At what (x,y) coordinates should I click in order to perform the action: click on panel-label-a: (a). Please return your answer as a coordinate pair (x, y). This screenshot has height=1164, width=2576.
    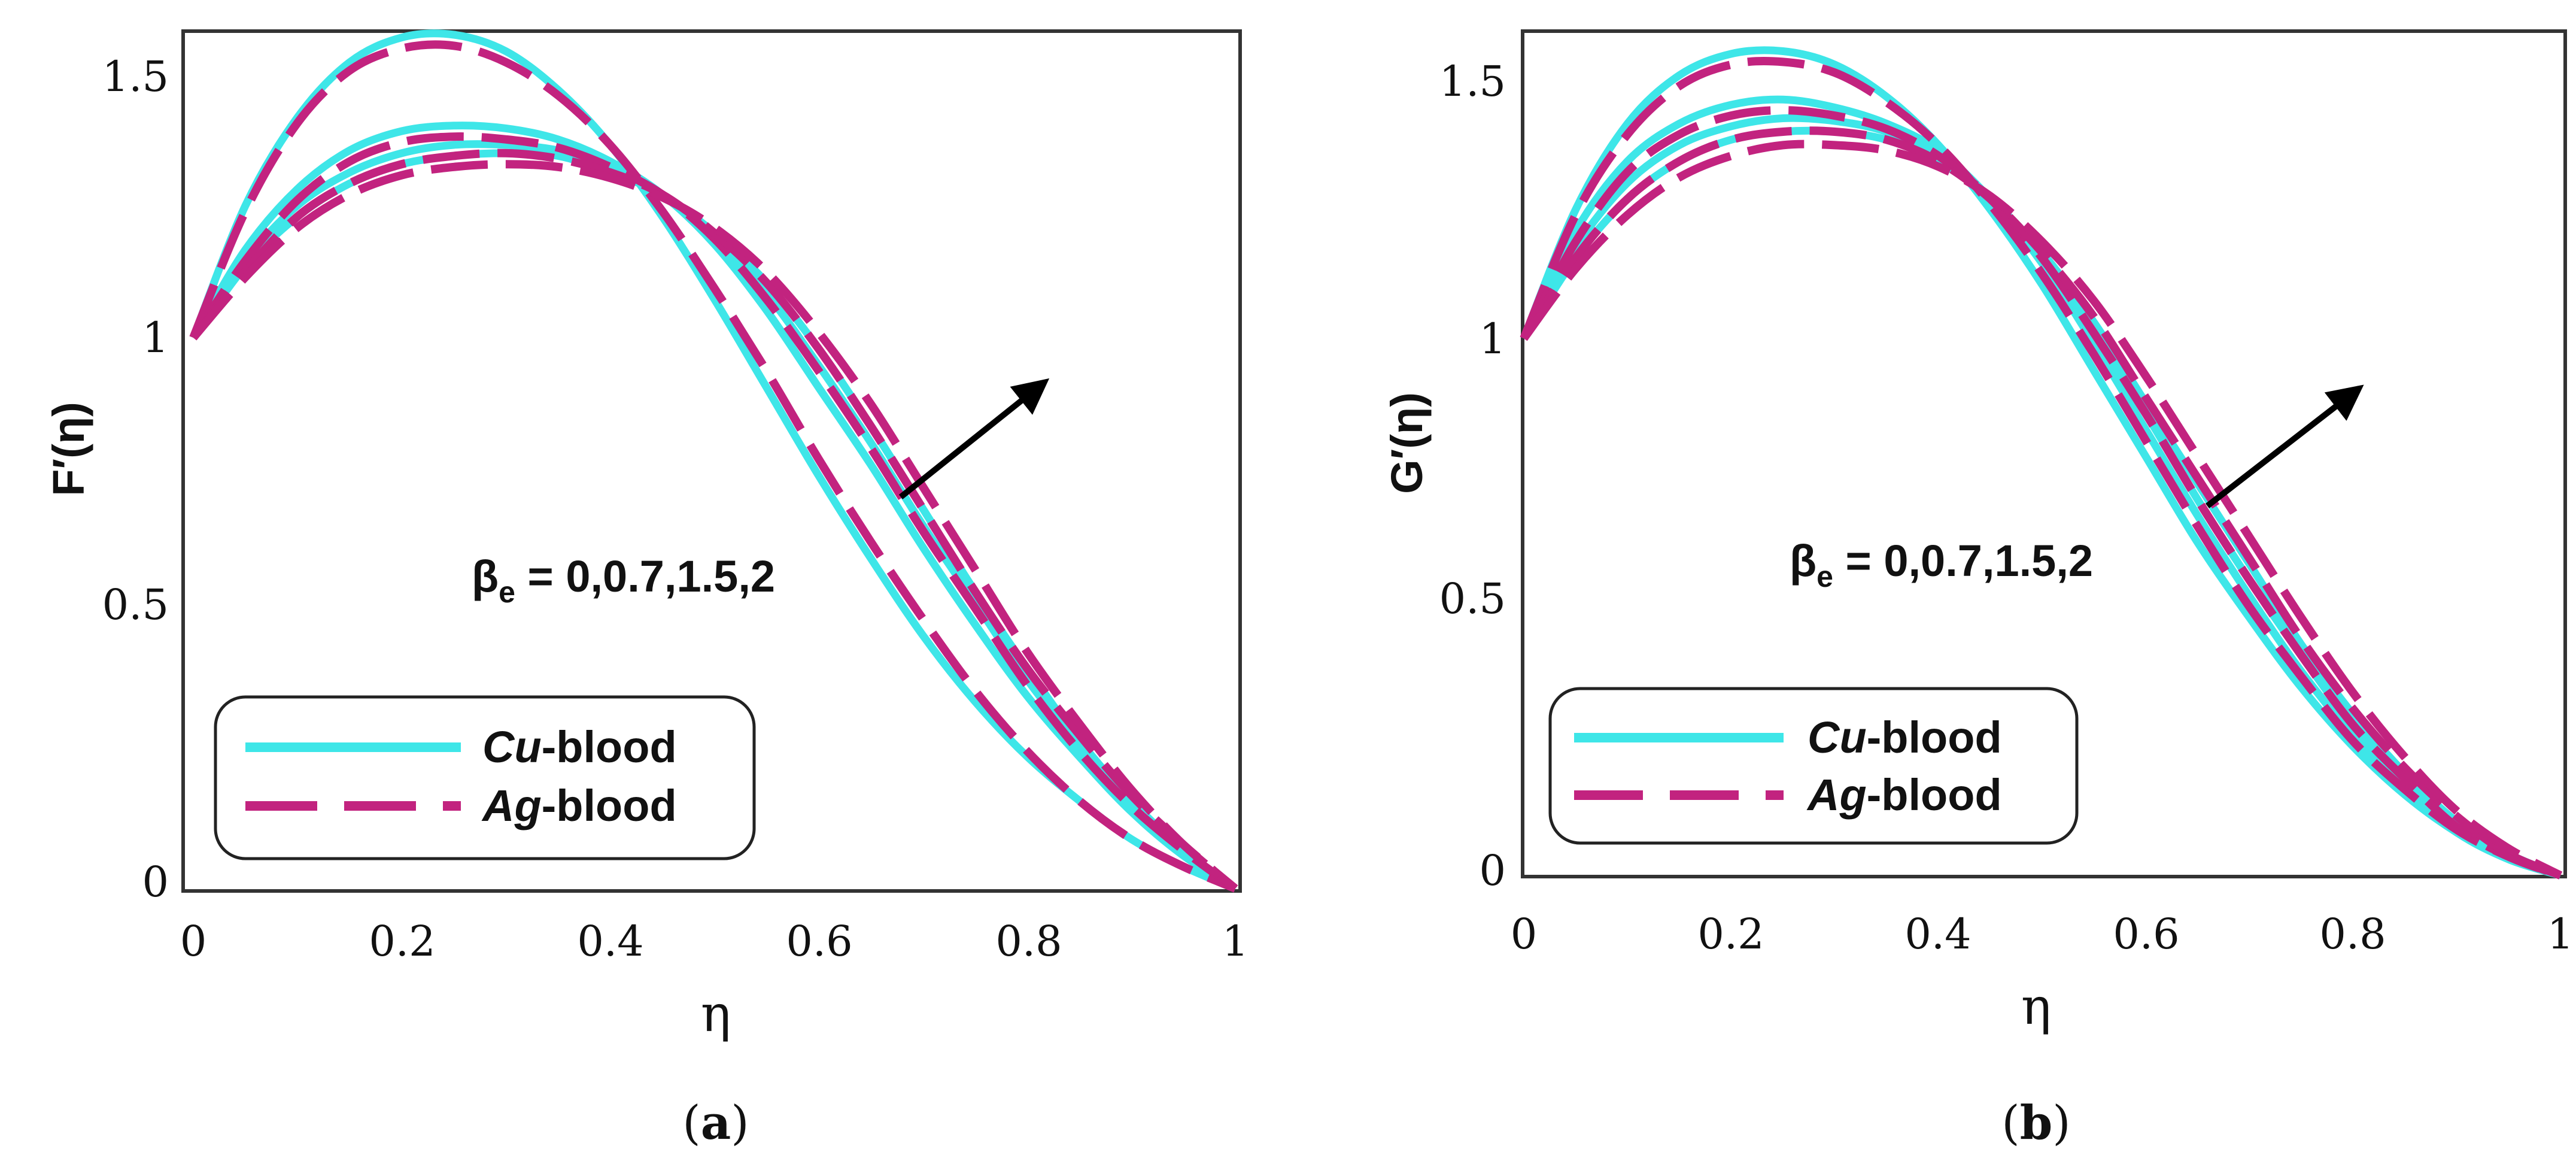
    Looking at the image, I should click on (716, 1123).